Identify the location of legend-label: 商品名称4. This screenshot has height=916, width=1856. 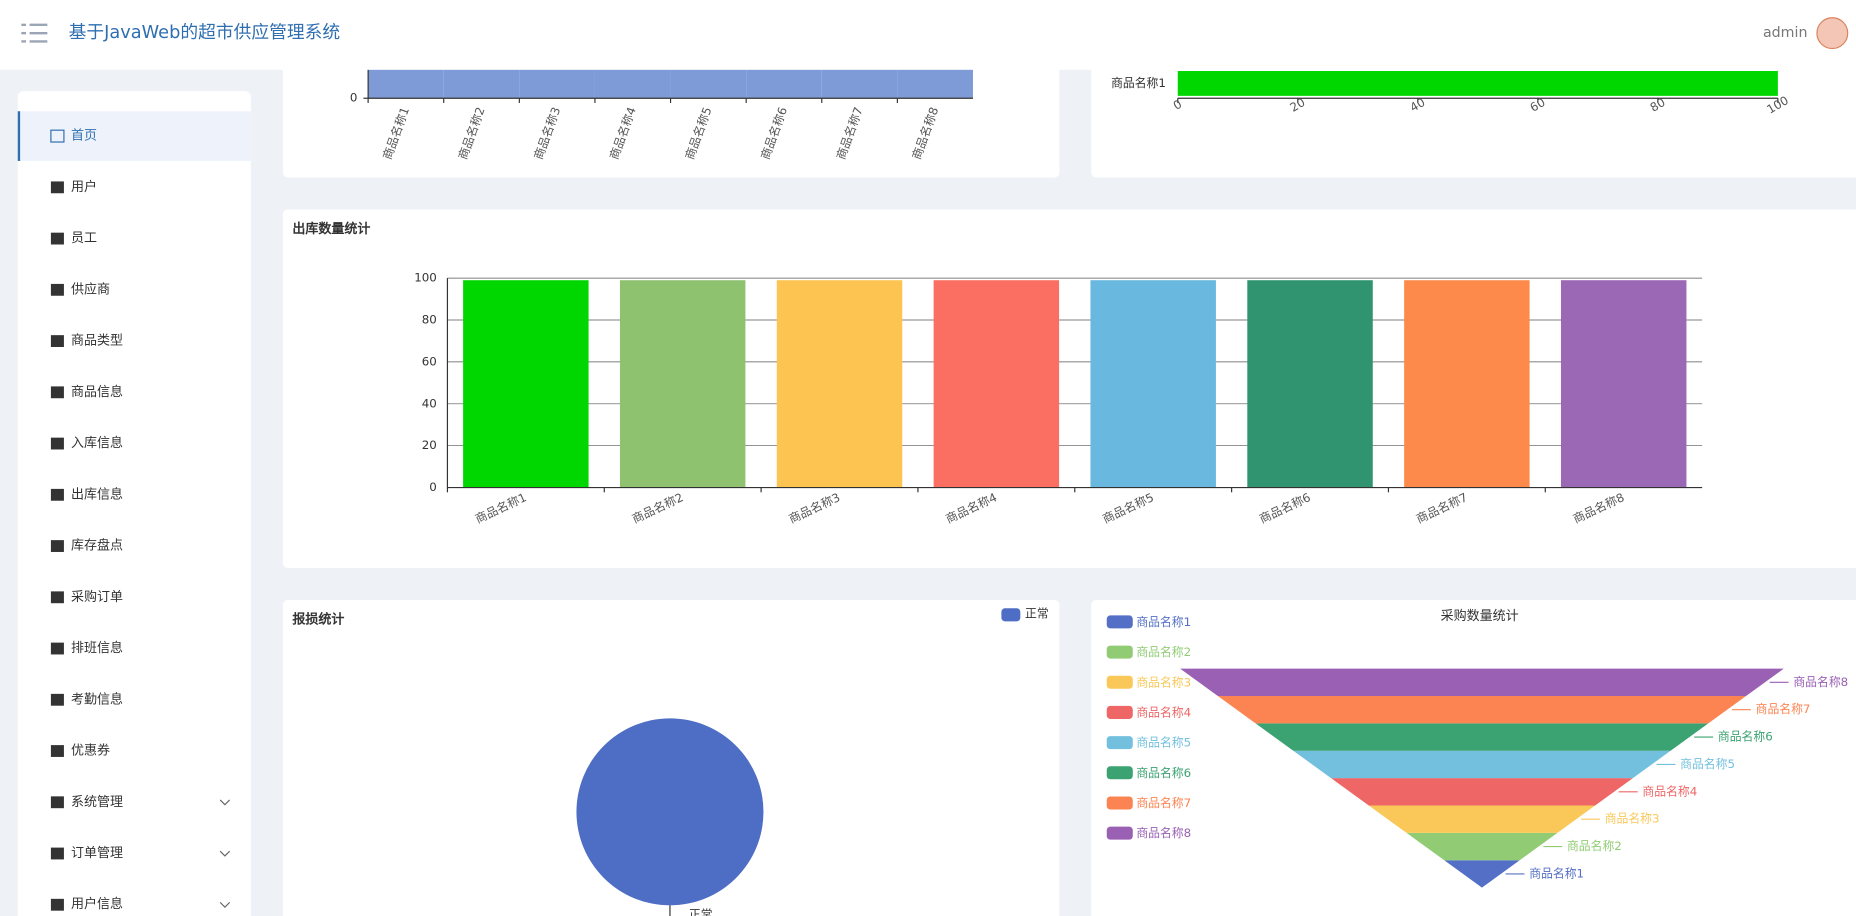
(1163, 713).